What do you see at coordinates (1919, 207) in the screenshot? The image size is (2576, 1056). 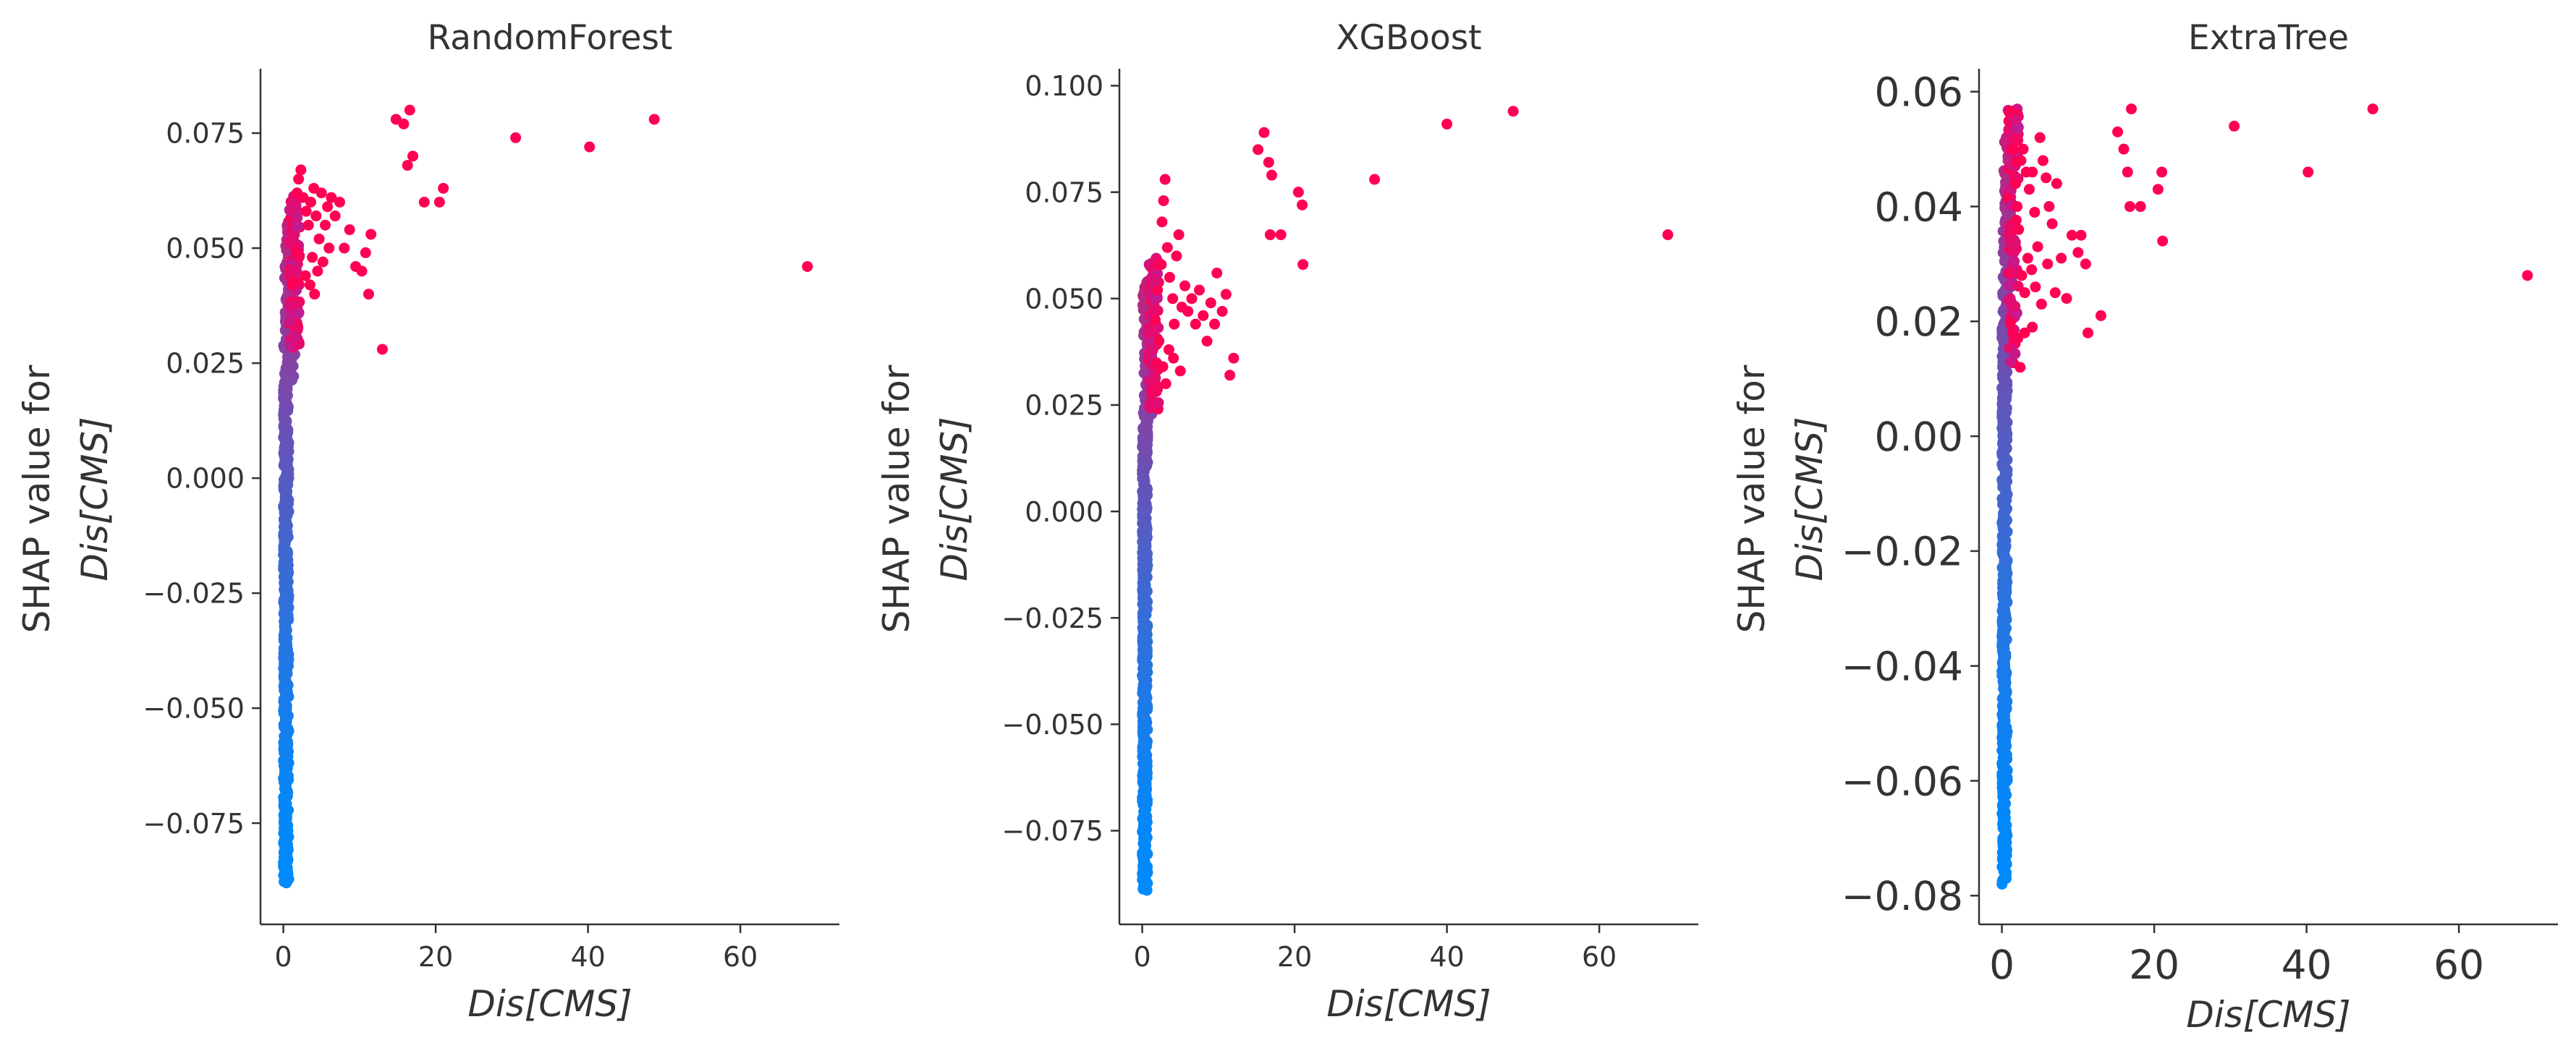 I see `y-tick-label: 0.04` at bounding box center [1919, 207].